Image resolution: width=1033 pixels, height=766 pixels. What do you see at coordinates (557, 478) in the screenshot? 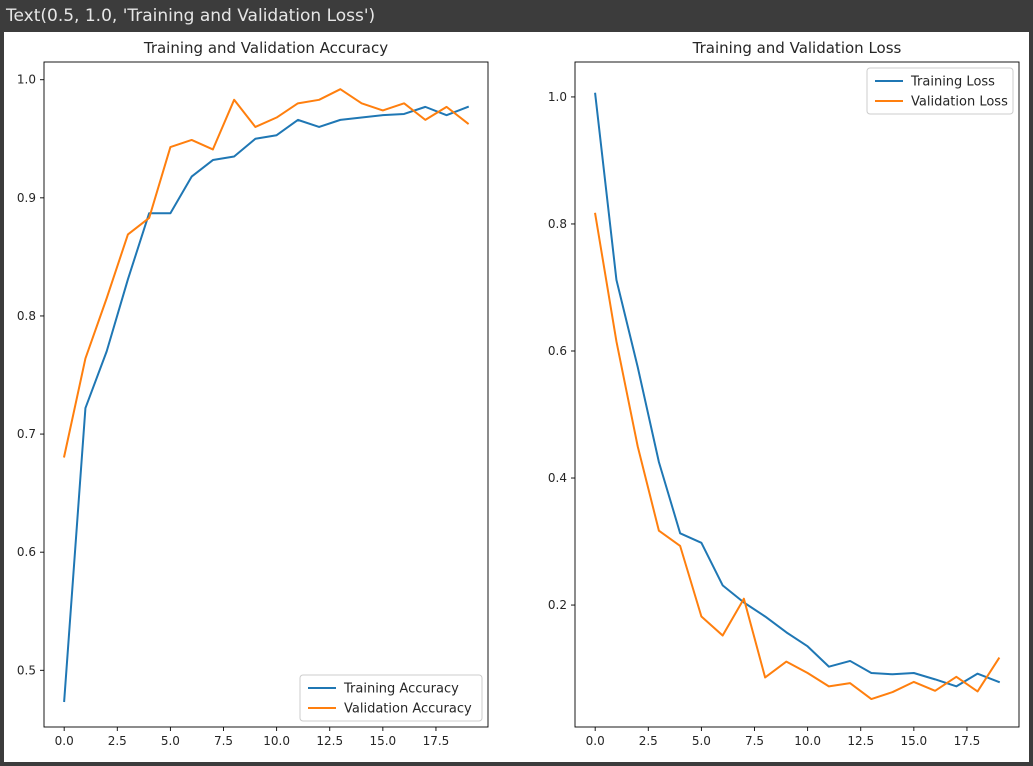
I see `y-tick-label: 0.4` at bounding box center [557, 478].